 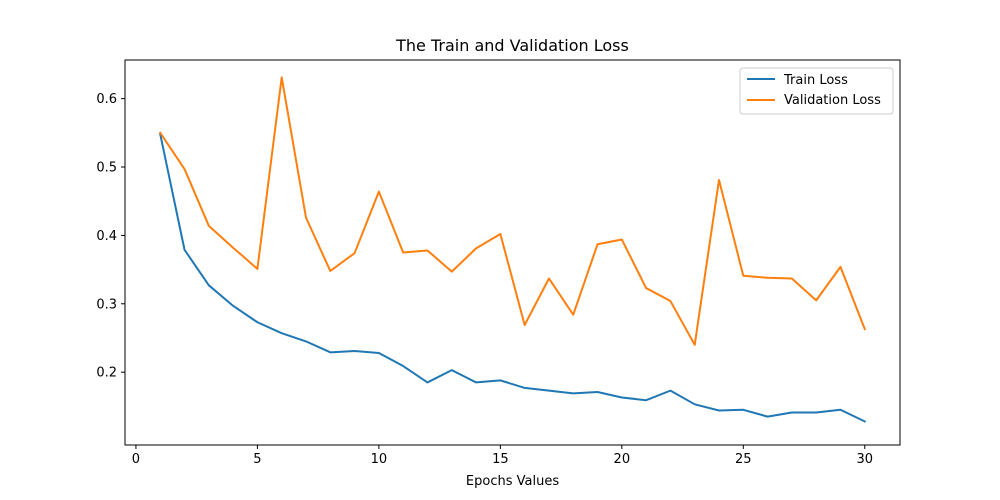 I want to click on y-tick-label: 0.2, so click(x=106, y=373).